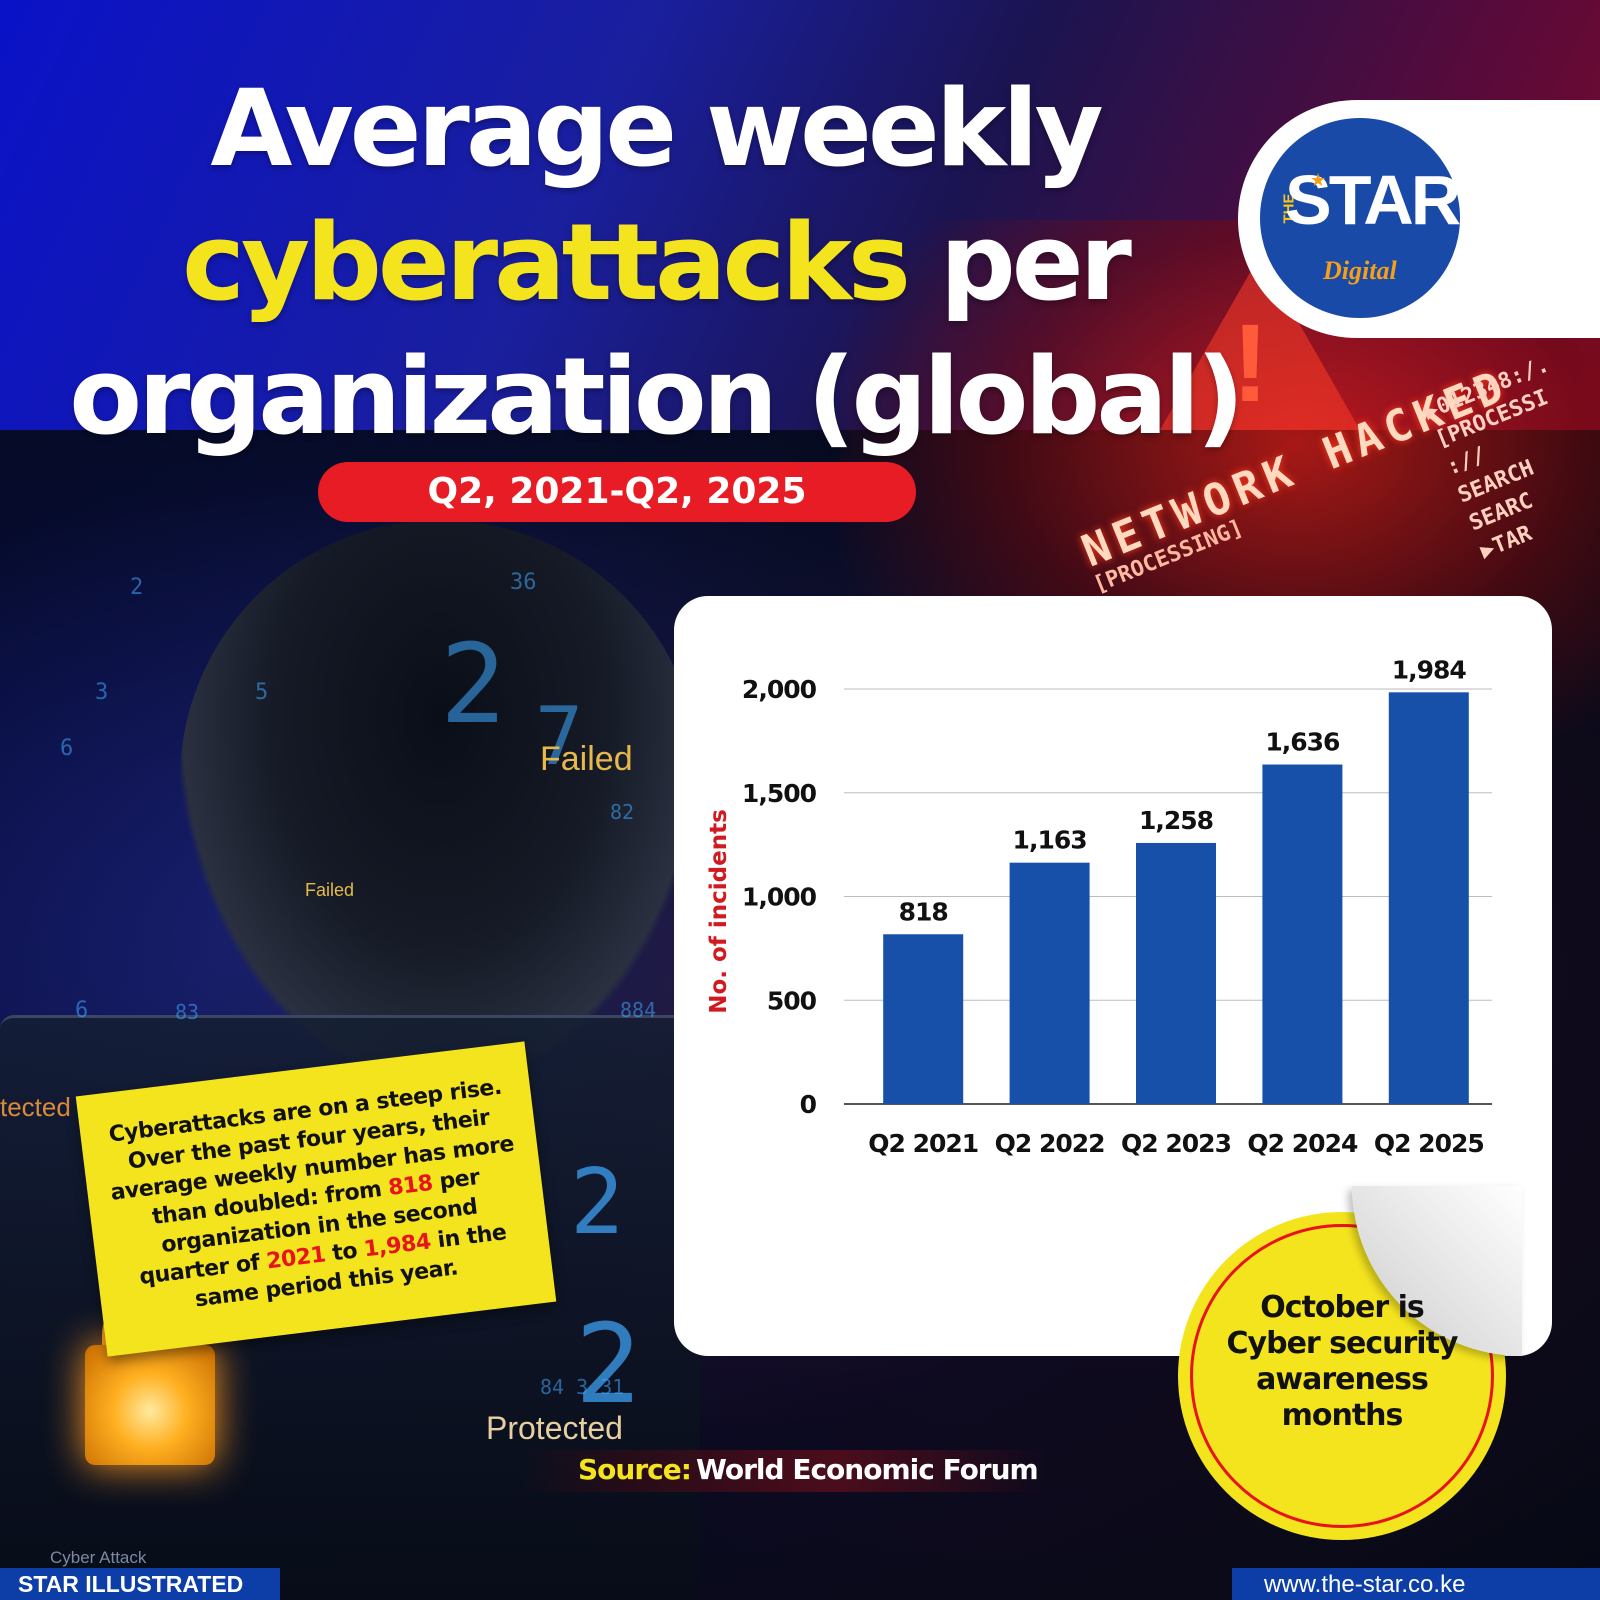  I want to click on y-tick-label: 1,000, so click(779, 897).